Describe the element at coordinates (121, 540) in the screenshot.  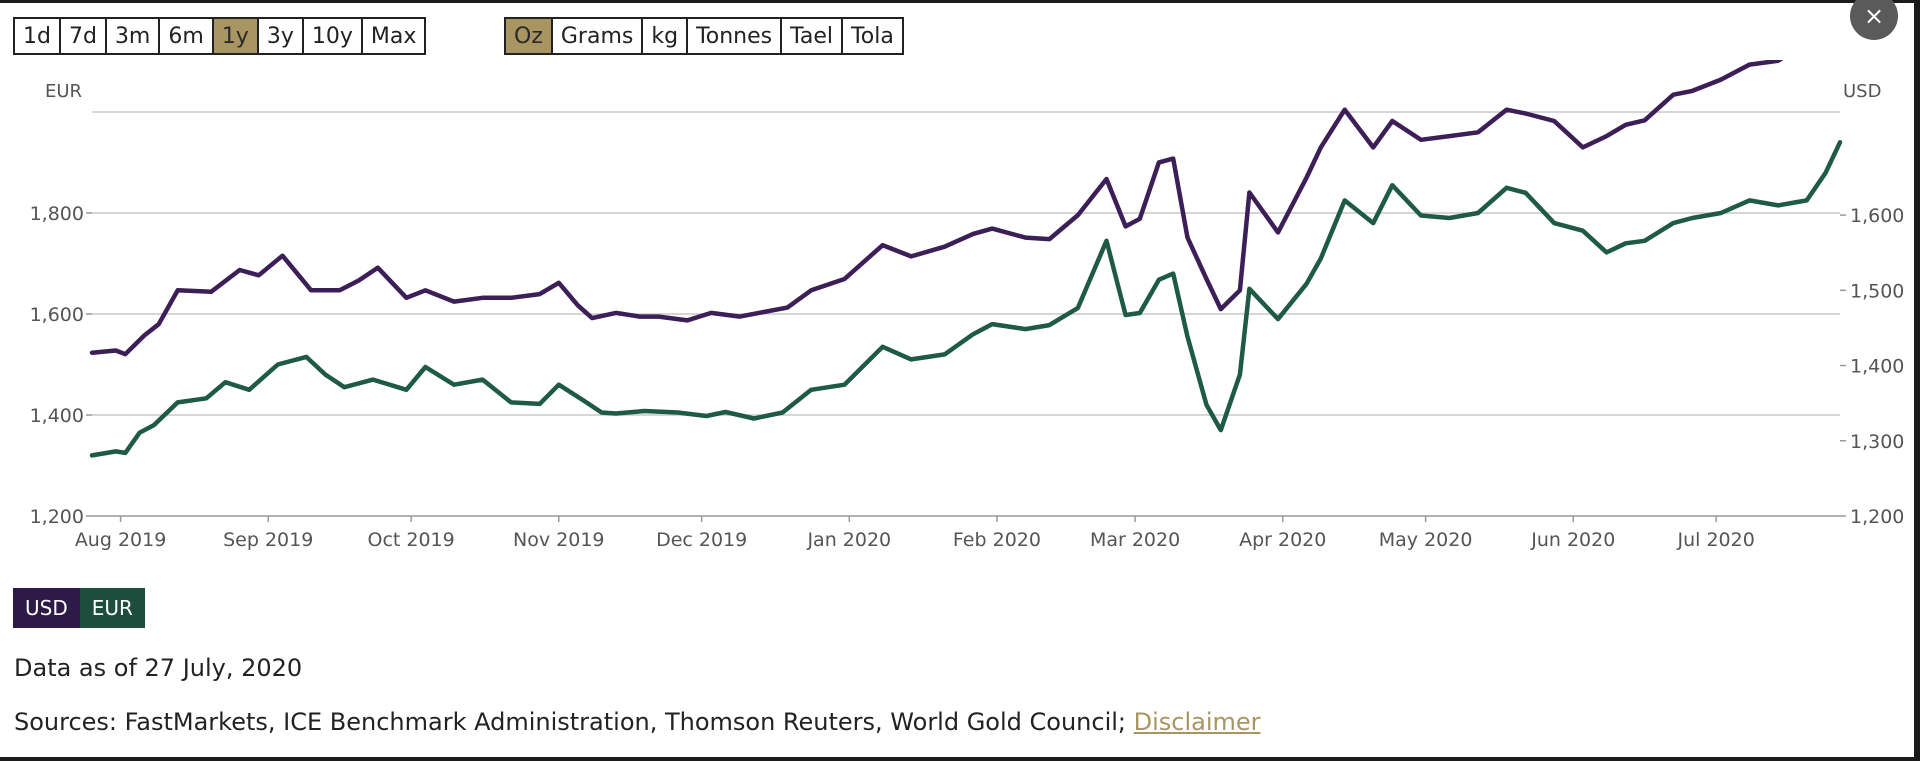
I see `x-tick-label: Aug 2019` at that location.